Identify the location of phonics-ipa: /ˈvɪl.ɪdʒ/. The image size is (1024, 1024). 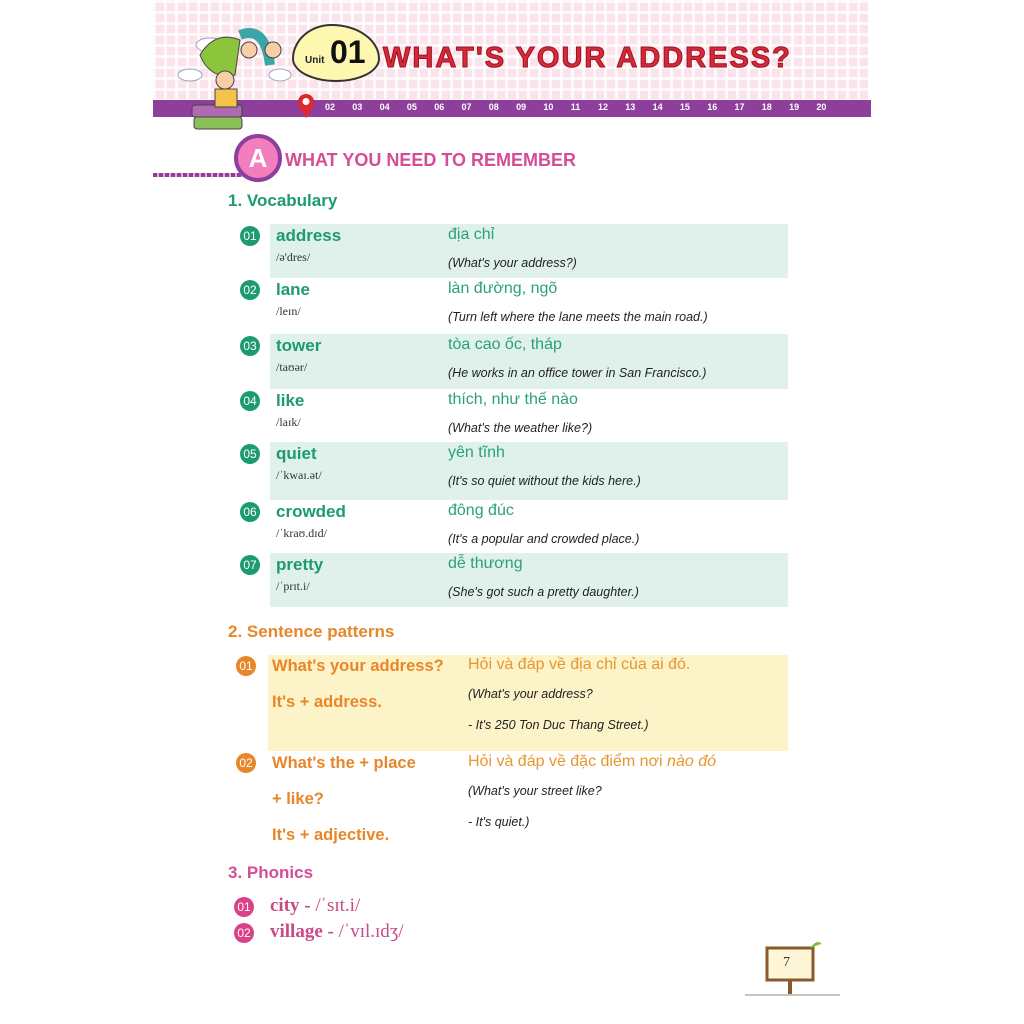
(371, 931).